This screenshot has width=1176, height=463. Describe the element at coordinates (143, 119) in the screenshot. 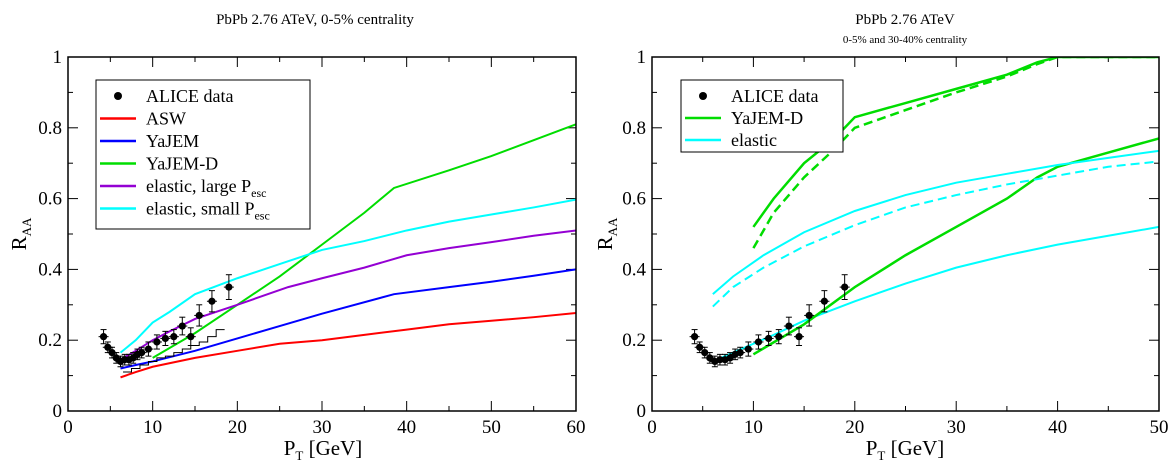

I see `legend-item: ASW` at that location.